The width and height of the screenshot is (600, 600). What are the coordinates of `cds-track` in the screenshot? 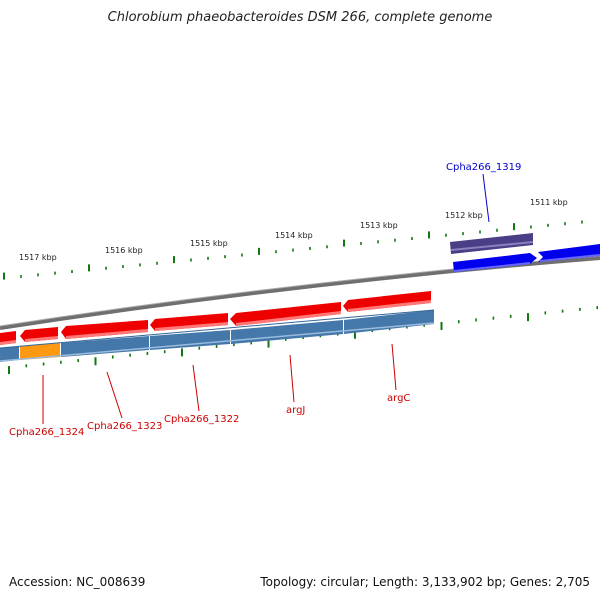 It's located at (217, 335).